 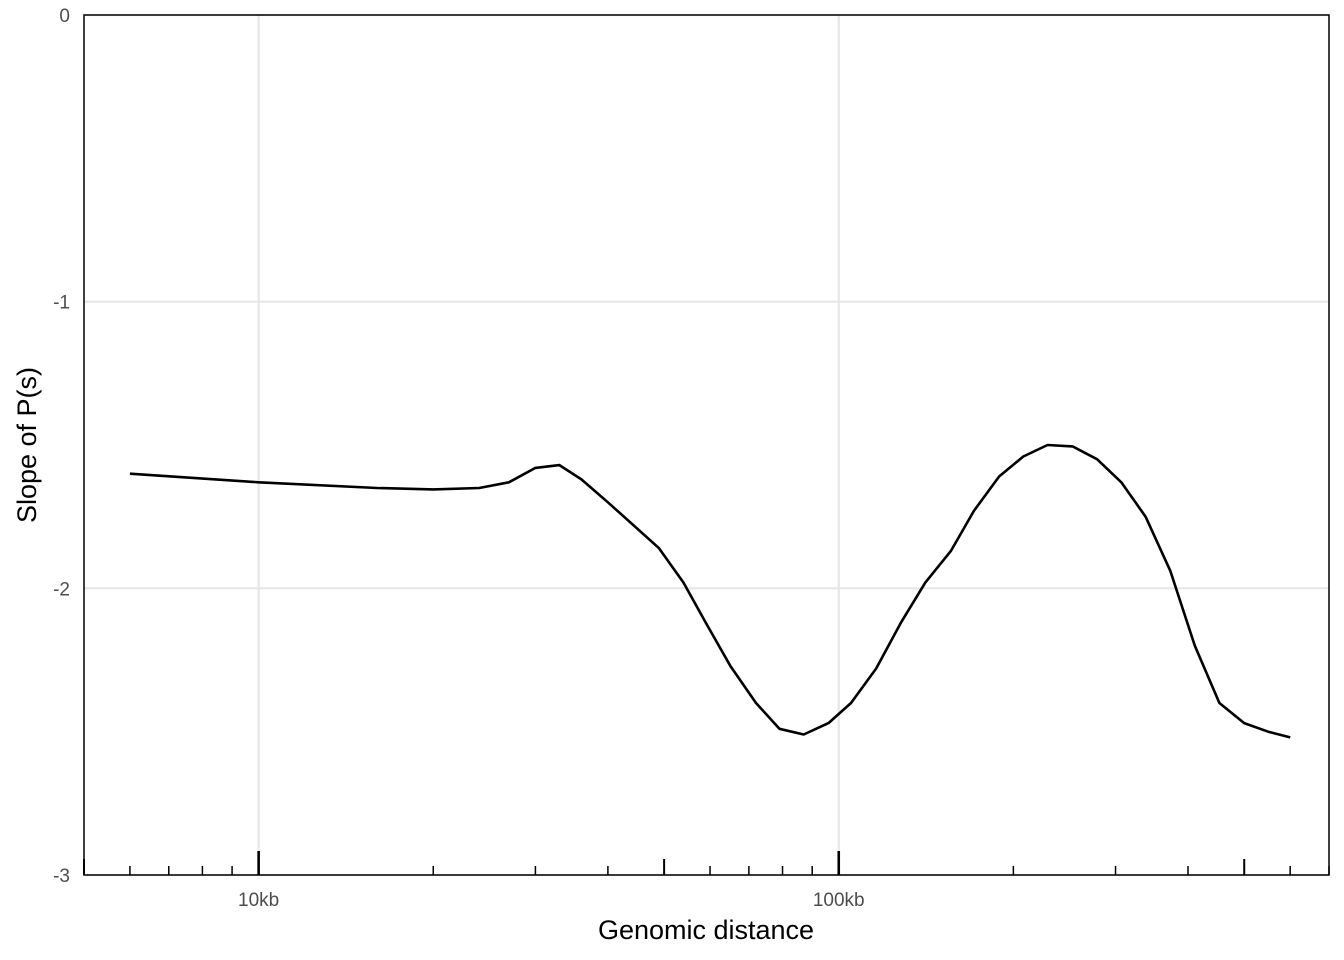 I want to click on x-tick-label: 10kb, so click(x=258, y=900).